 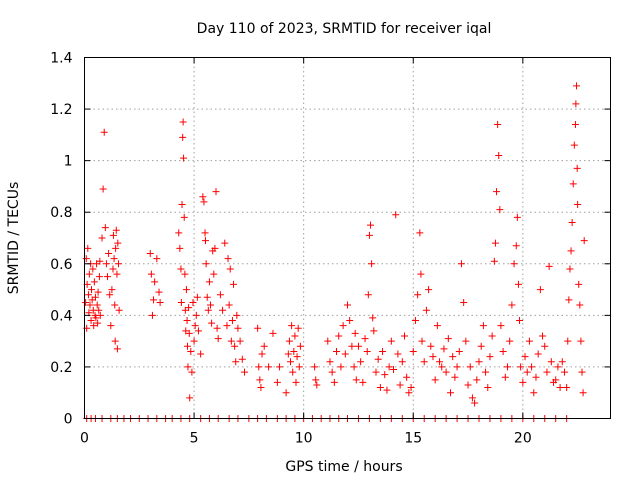 What do you see at coordinates (194, 439) in the screenshot?
I see `x-tick-label: 5` at bounding box center [194, 439].